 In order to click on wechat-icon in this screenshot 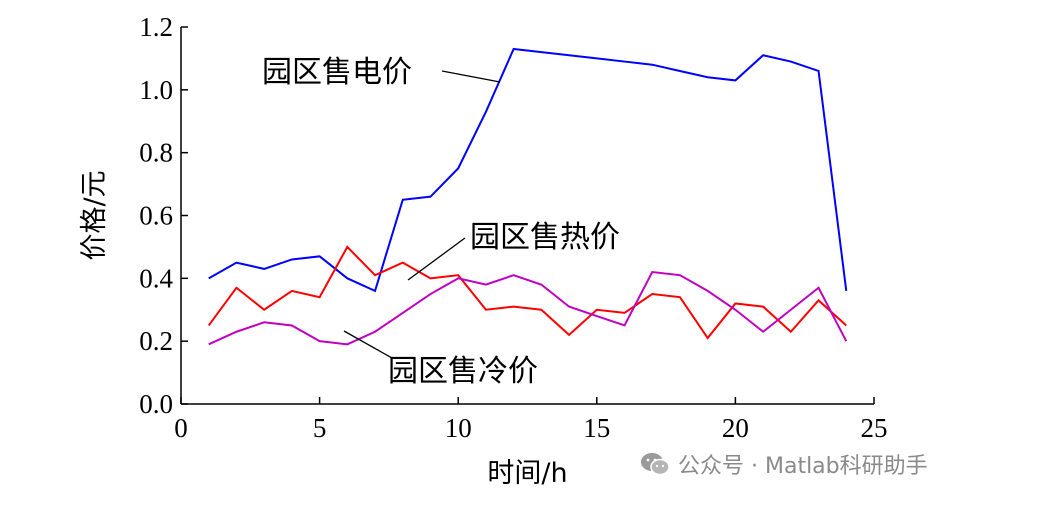, I will do `click(655, 464)`.